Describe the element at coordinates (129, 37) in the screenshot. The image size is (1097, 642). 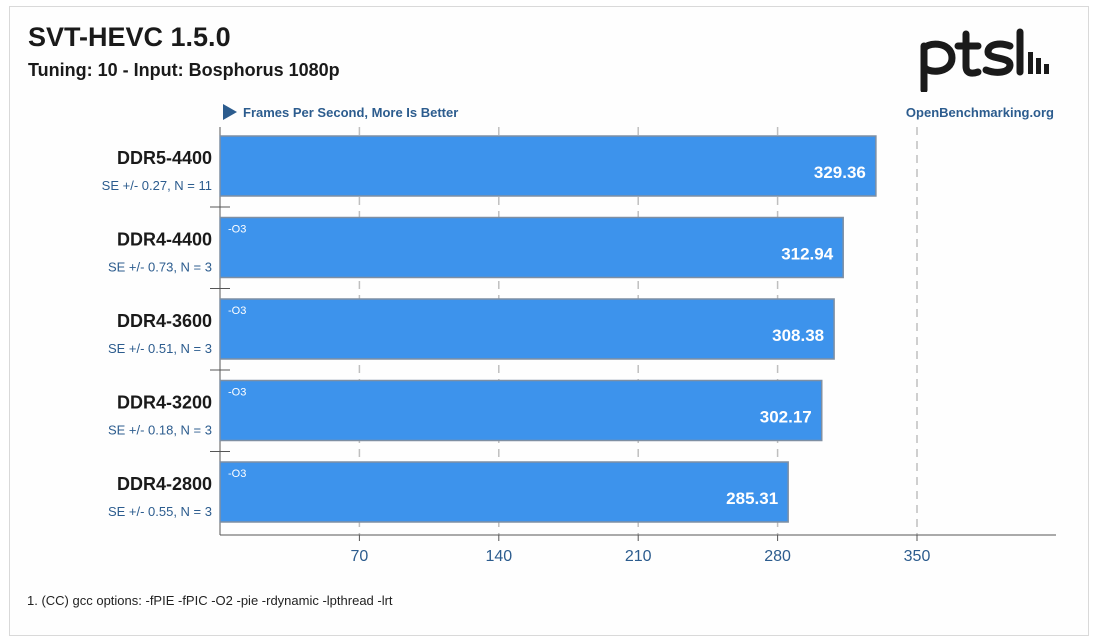
I see `chart-title: SVT-HEVC 1.5.0` at that location.